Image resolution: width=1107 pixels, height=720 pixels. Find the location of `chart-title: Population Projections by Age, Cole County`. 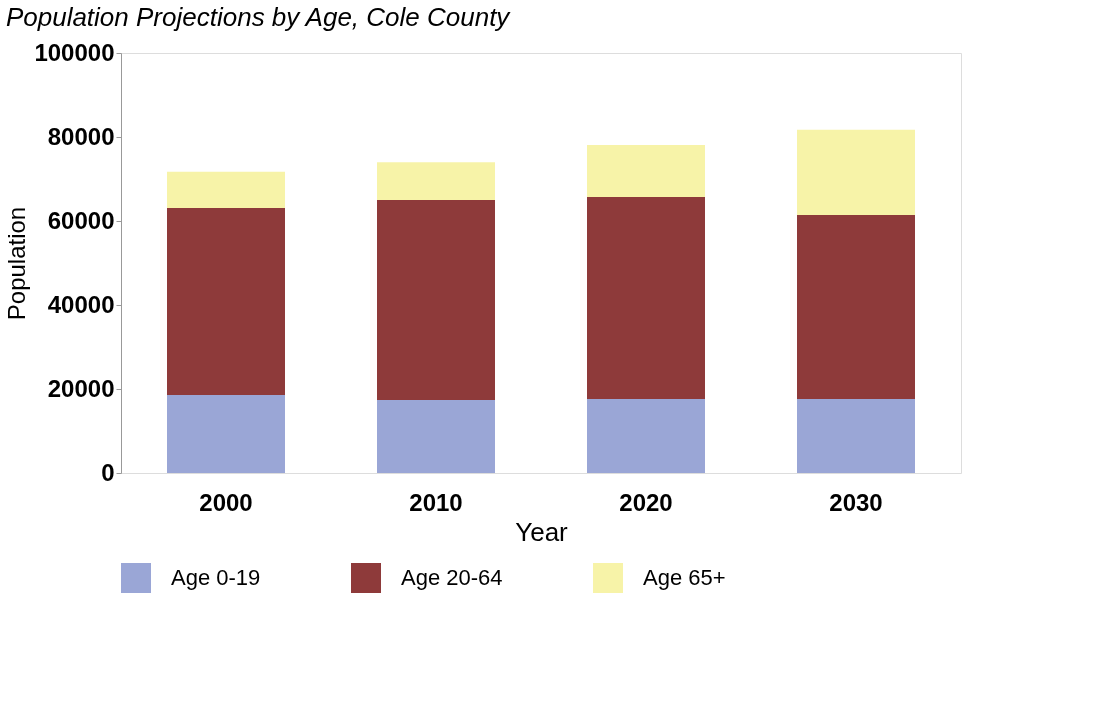

chart-title: Population Projections by Age, Cole County is located at coordinates (258, 17).